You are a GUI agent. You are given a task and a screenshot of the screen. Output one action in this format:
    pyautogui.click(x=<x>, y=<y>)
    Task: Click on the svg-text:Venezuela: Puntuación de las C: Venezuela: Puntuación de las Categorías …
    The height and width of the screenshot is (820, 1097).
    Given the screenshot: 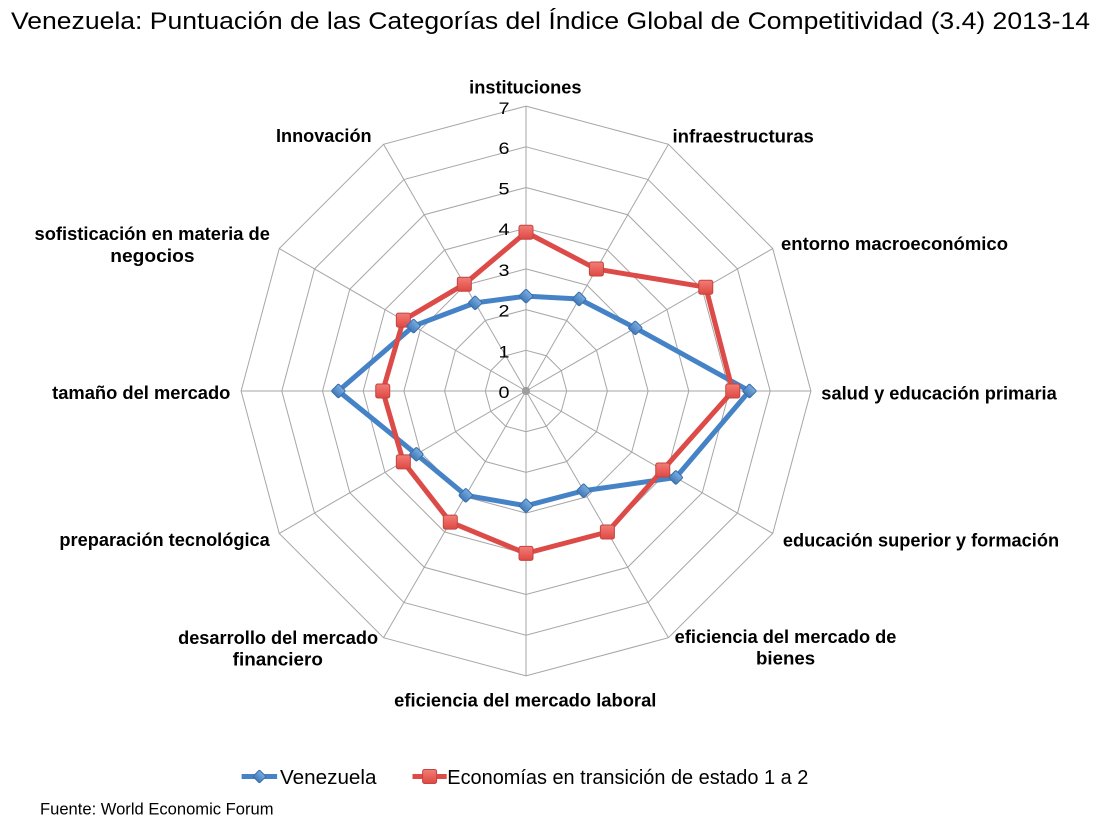 What is the action you would take?
    pyautogui.click(x=550, y=21)
    